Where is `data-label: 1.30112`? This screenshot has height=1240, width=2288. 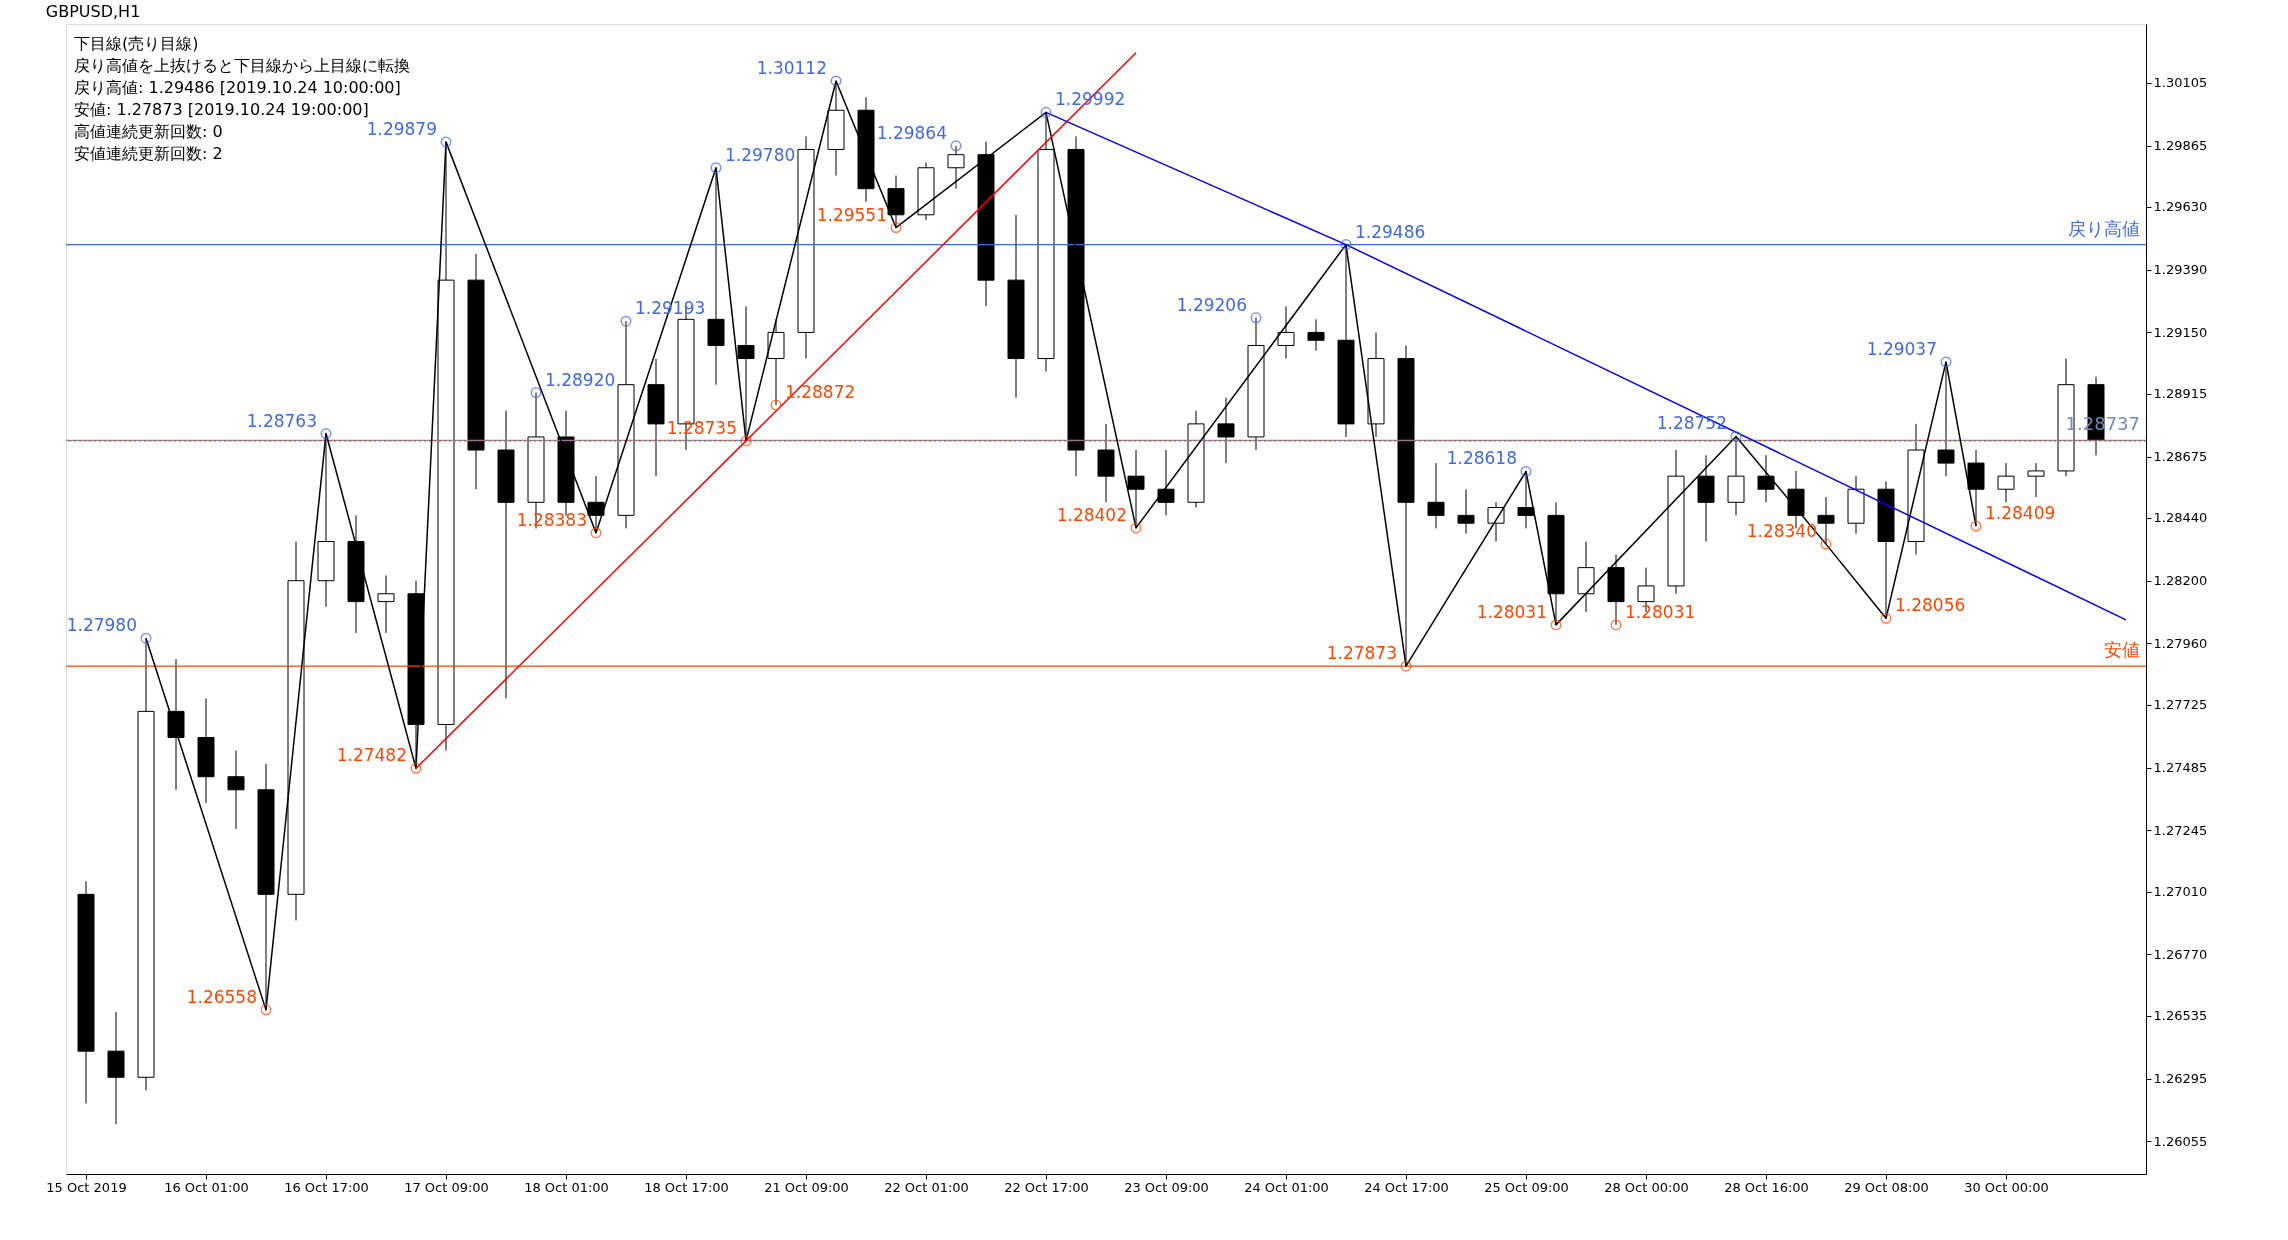
data-label: 1.30112 is located at coordinates (791, 67).